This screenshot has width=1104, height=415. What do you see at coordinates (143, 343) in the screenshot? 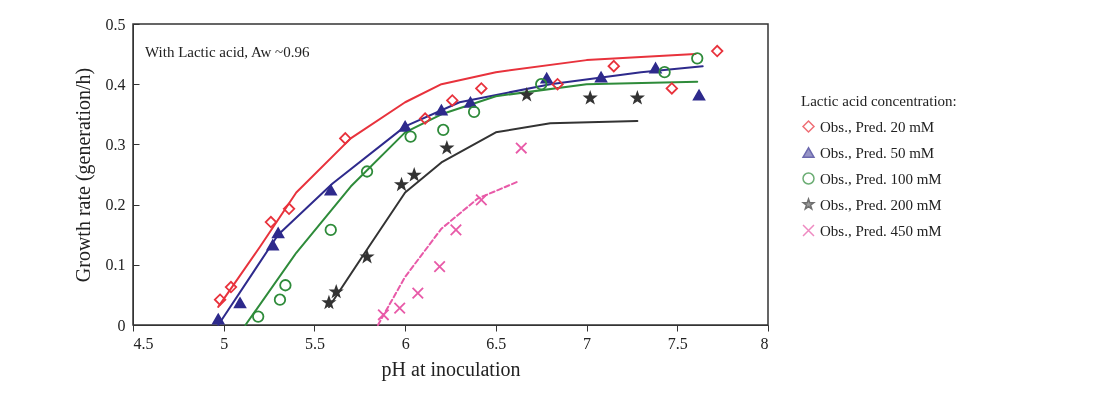
I see `x-tick-label: 4.5` at bounding box center [143, 343].